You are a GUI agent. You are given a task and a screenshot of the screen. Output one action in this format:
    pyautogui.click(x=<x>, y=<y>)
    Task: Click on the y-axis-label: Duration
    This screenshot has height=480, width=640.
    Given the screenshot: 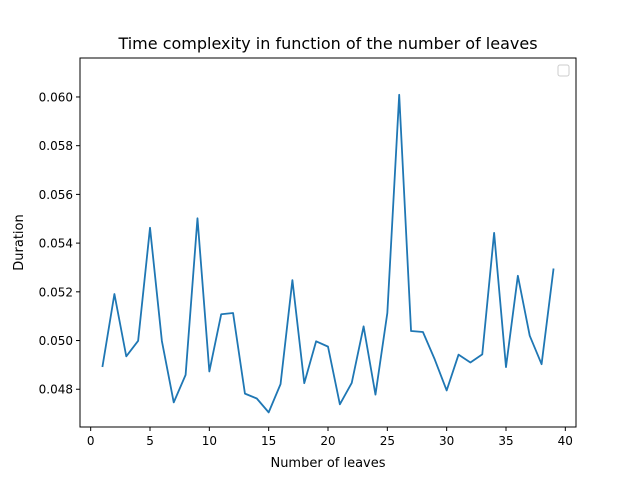 What is the action you would take?
    pyautogui.click(x=19, y=242)
    